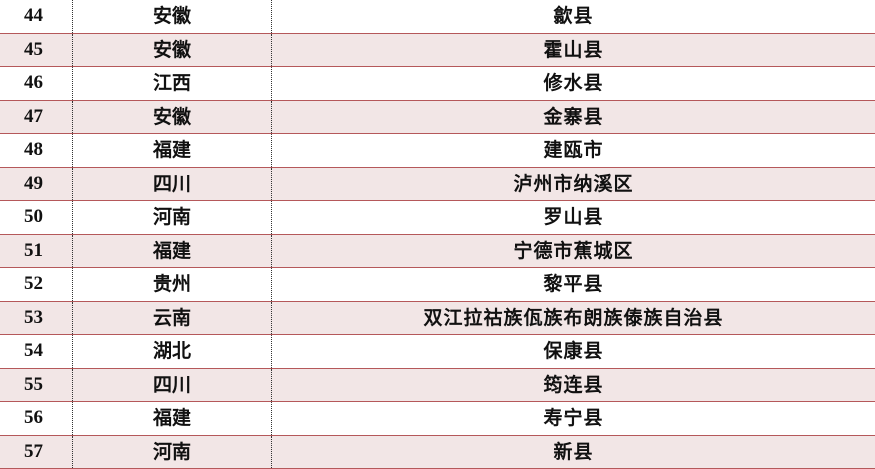 The image size is (875, 469). What do you see at coordinates (172, 318) in the screenshot?
I see `province-cell: 云南` at bounding box center [172, 318].